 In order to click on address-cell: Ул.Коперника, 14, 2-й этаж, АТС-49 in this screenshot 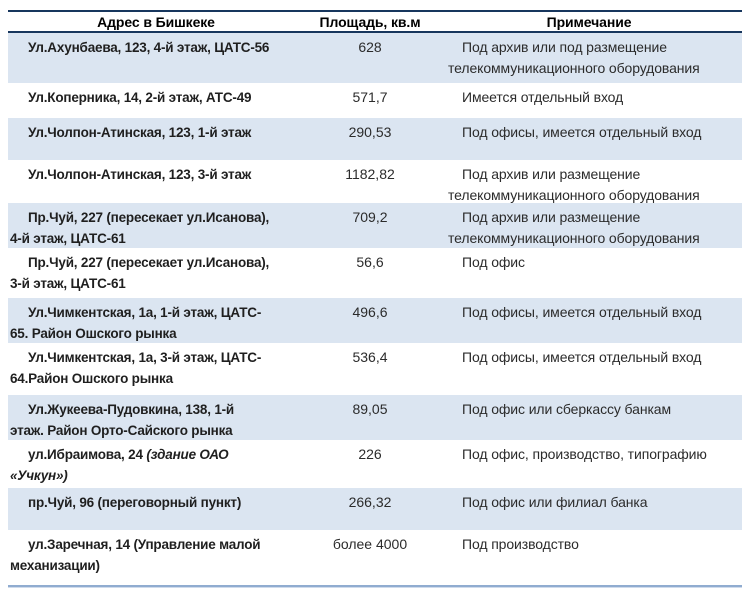, I will do `click(156, 100)`.